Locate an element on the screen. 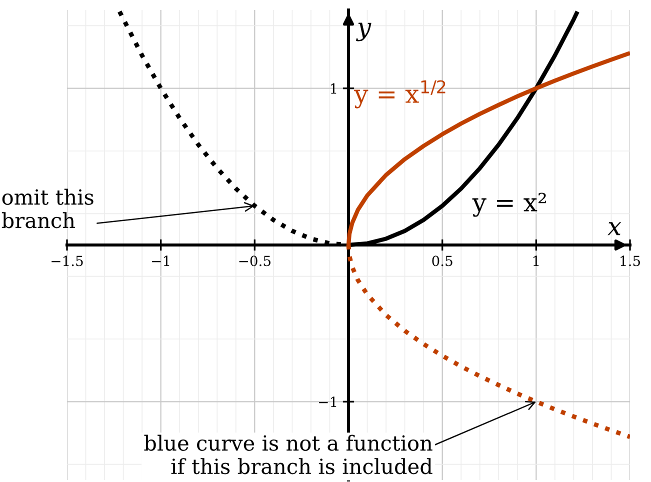 The width and height of the screenshot is (651, 482). annotation: blue curve is not a function if this branch is included is located at coordinates (288, 454).